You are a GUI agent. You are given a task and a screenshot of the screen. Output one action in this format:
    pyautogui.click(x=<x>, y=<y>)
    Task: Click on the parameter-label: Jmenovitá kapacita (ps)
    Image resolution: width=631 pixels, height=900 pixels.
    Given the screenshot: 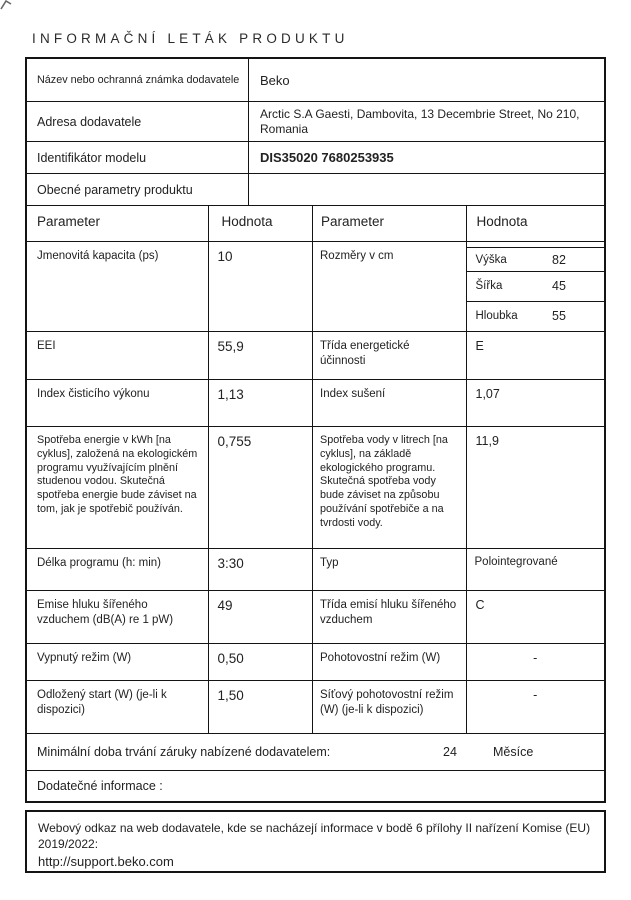 What is the action you would take?
    pyautogui.click(x=98, y=256)
    